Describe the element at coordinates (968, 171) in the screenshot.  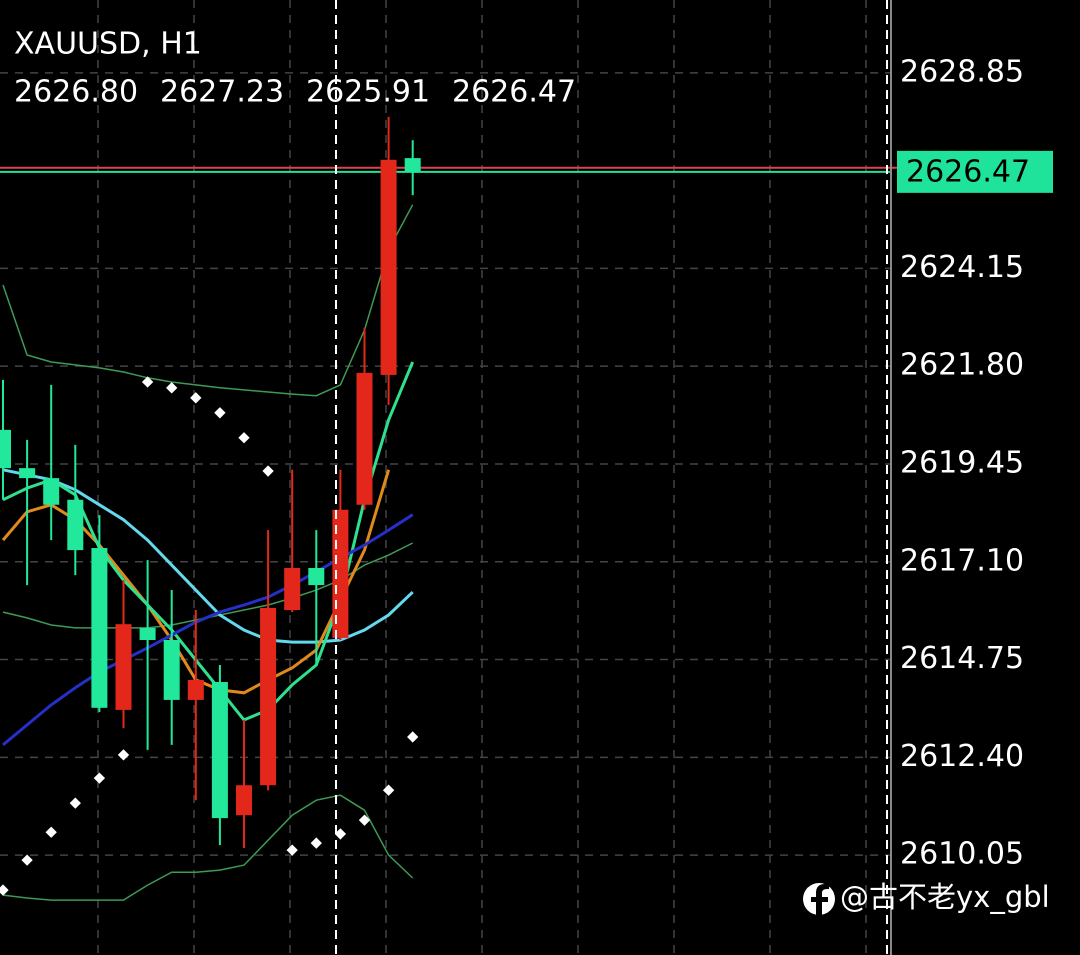
I see `price-label: 2626.47` at that location.